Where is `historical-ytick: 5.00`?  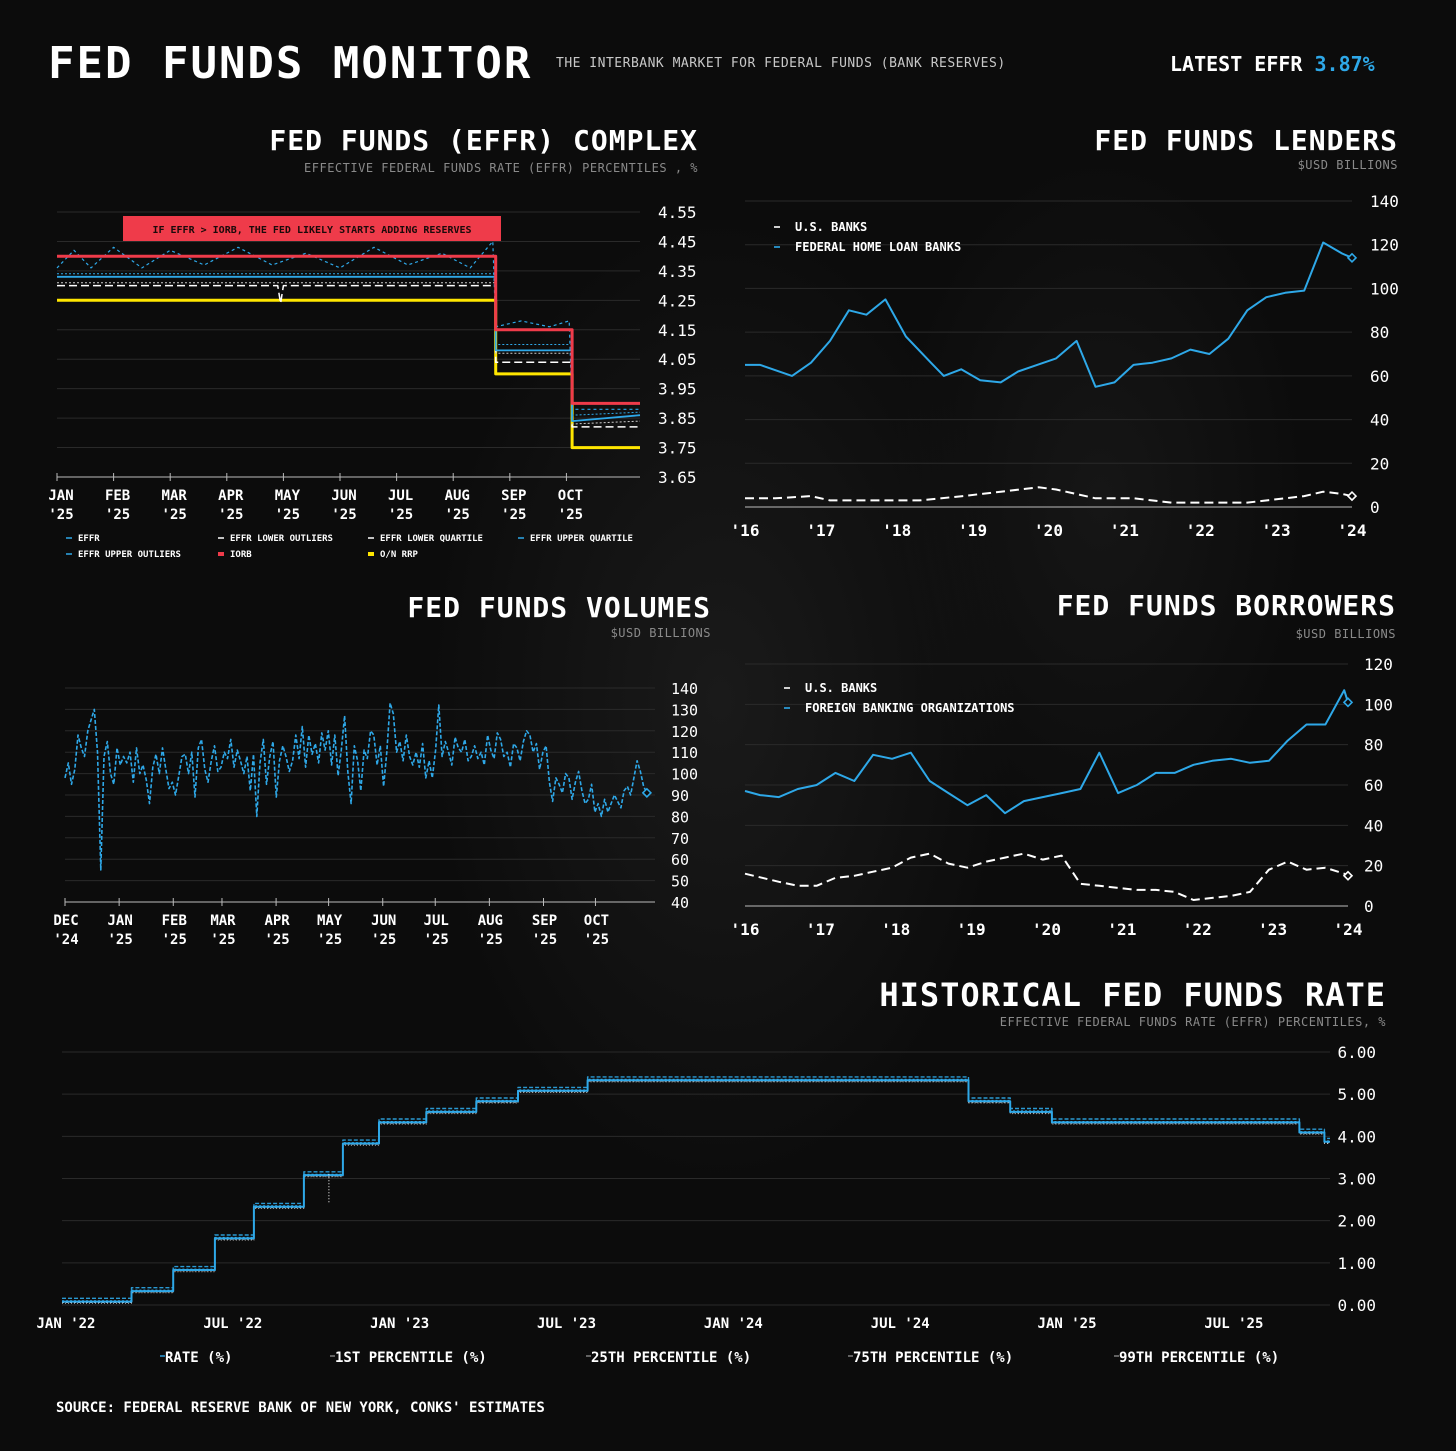
historical-ytick: 5.00 is located at coordinates (1356, 1094).